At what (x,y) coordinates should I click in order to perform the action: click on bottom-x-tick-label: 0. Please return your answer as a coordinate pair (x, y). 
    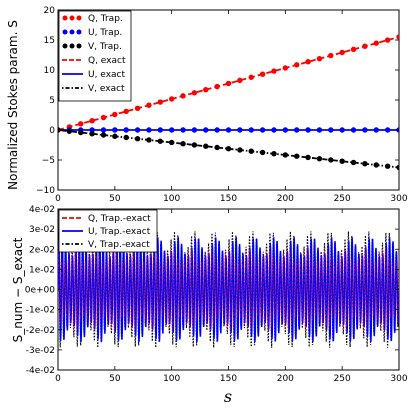
    Looking at the image, I should click on (58, 379).